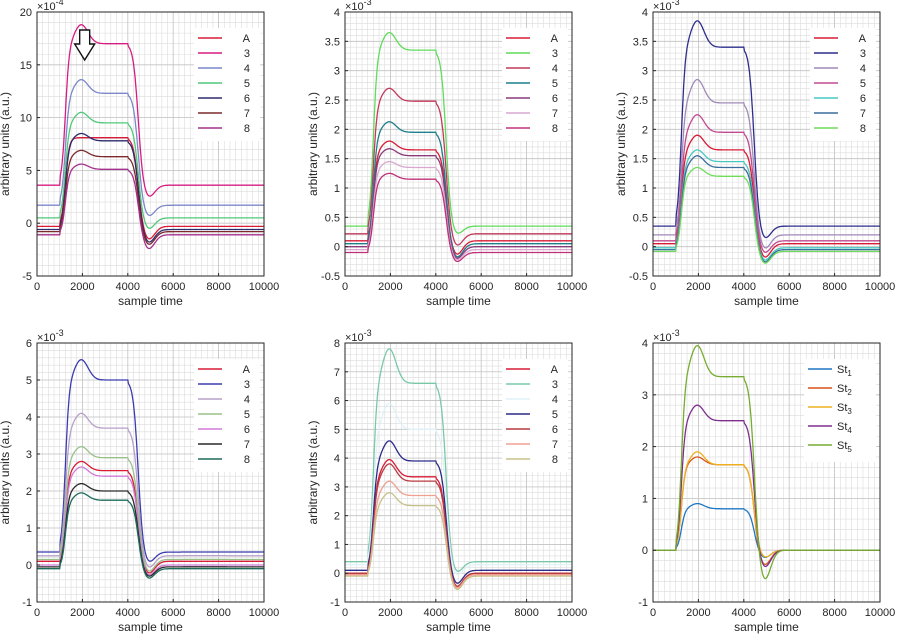 Image resolution: width=899 pixels, height=640 pixels. What do you see at coordinates (330, 277) in the screenshot?
I see `y-tick-label: -0.5` at bounding box center [330, 277].